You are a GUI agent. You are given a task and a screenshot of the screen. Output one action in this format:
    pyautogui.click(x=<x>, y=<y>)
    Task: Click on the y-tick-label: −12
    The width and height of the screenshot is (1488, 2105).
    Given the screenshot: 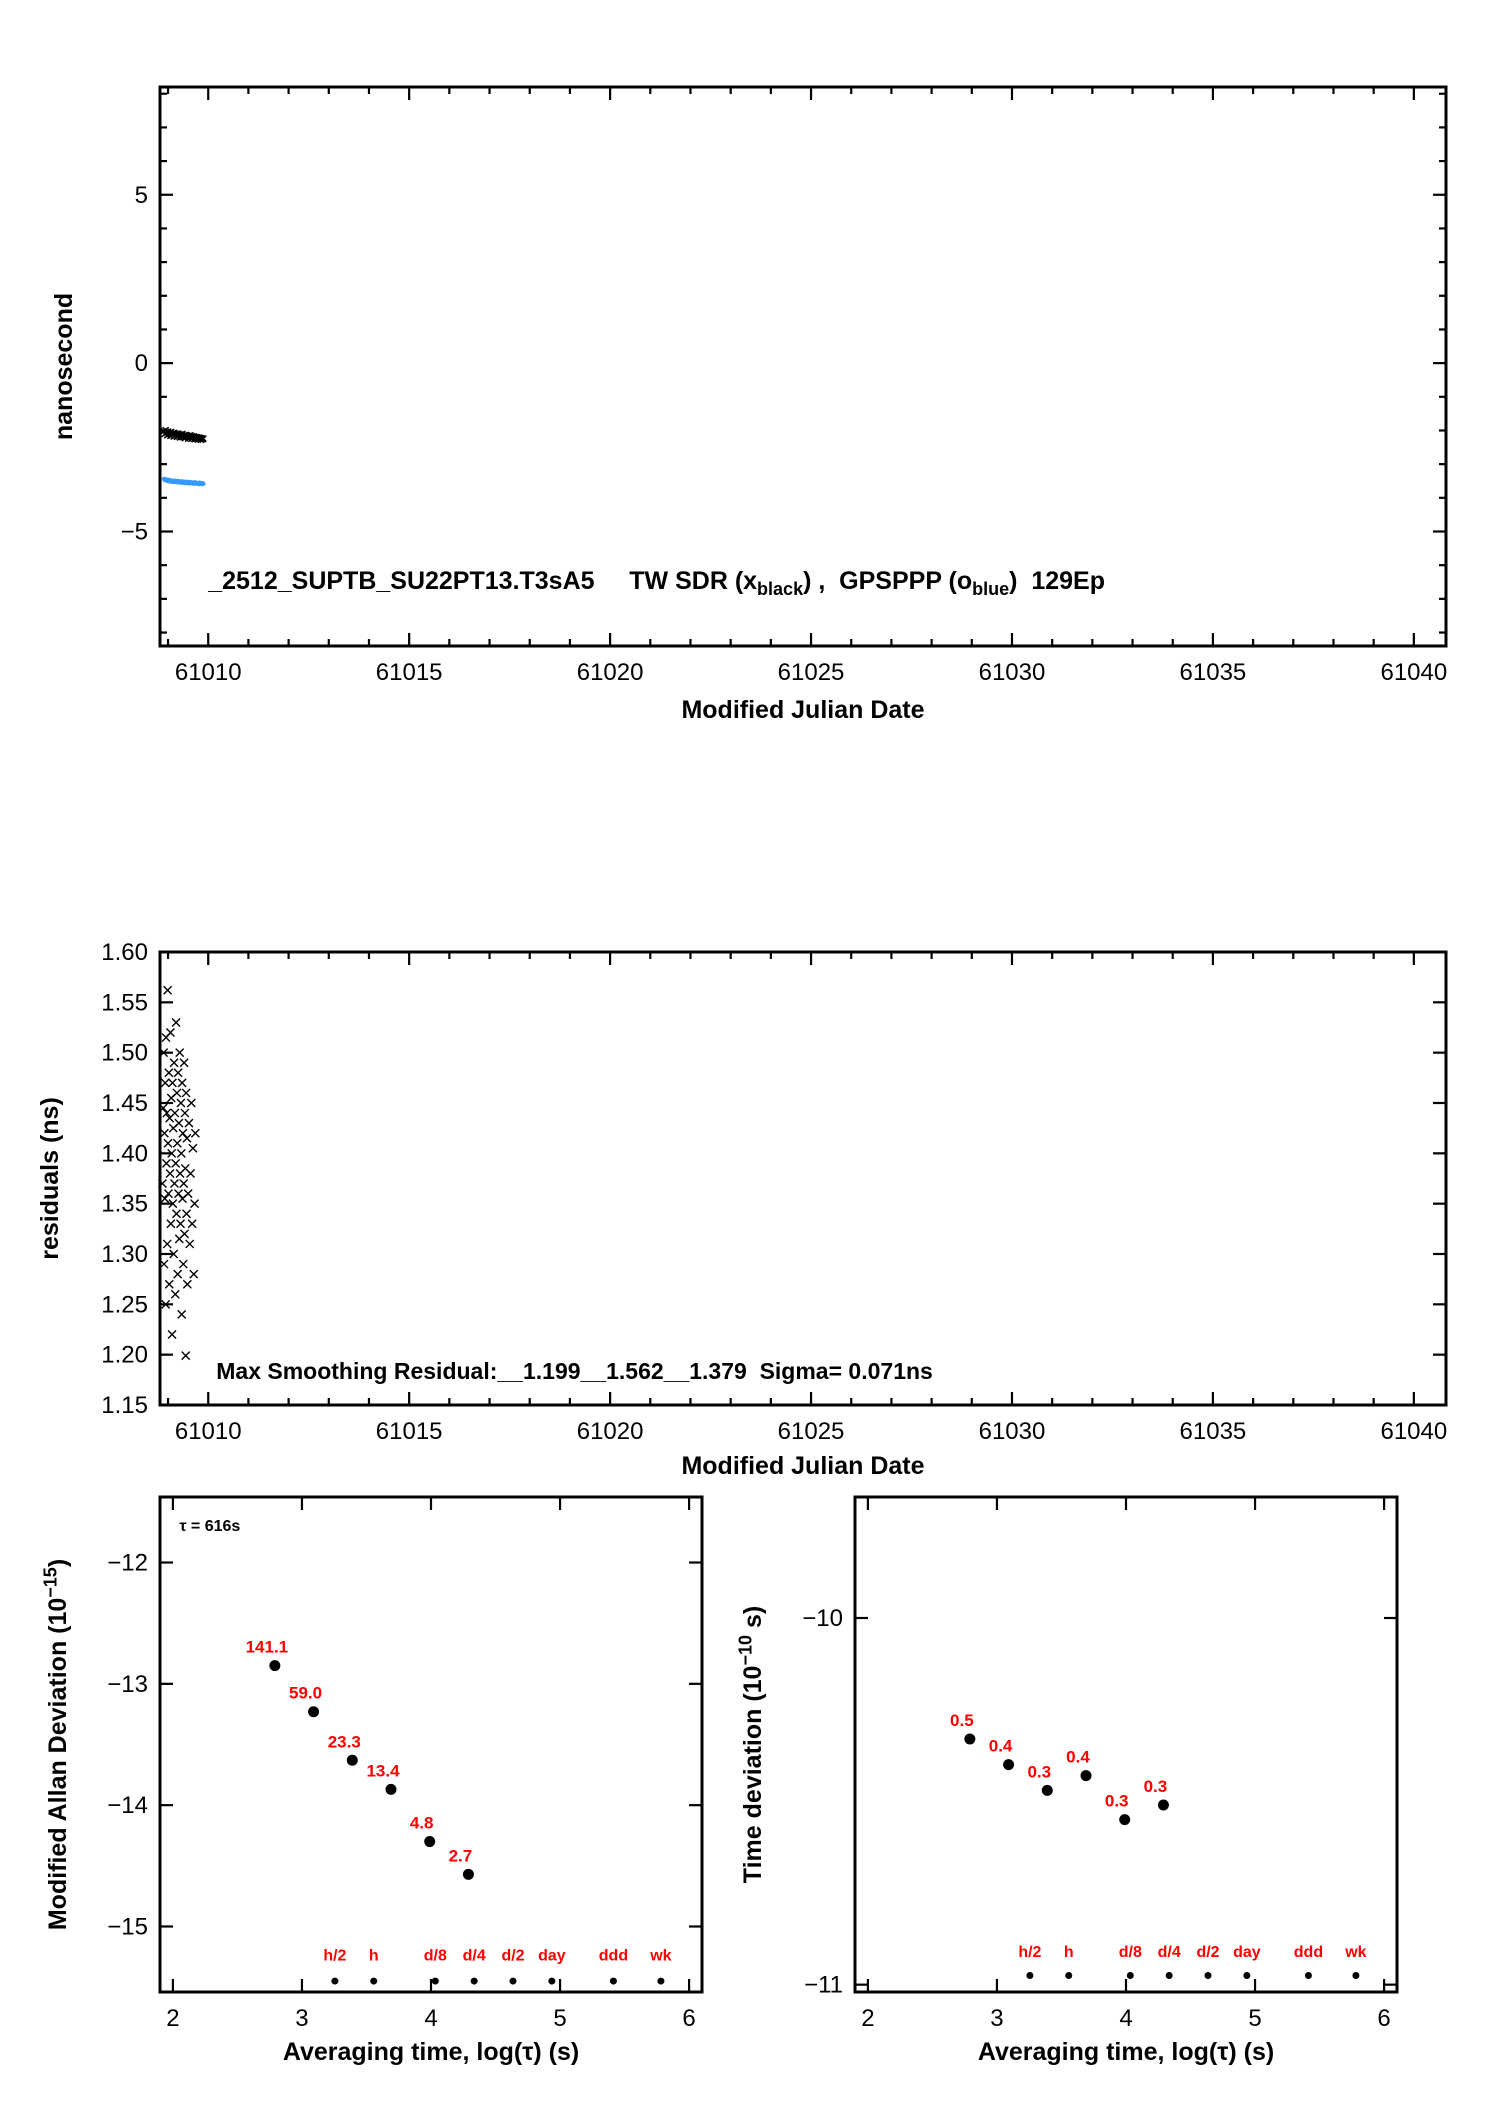 What is the action you would take?
    pyautogui.click(x=127, y=1563)
    